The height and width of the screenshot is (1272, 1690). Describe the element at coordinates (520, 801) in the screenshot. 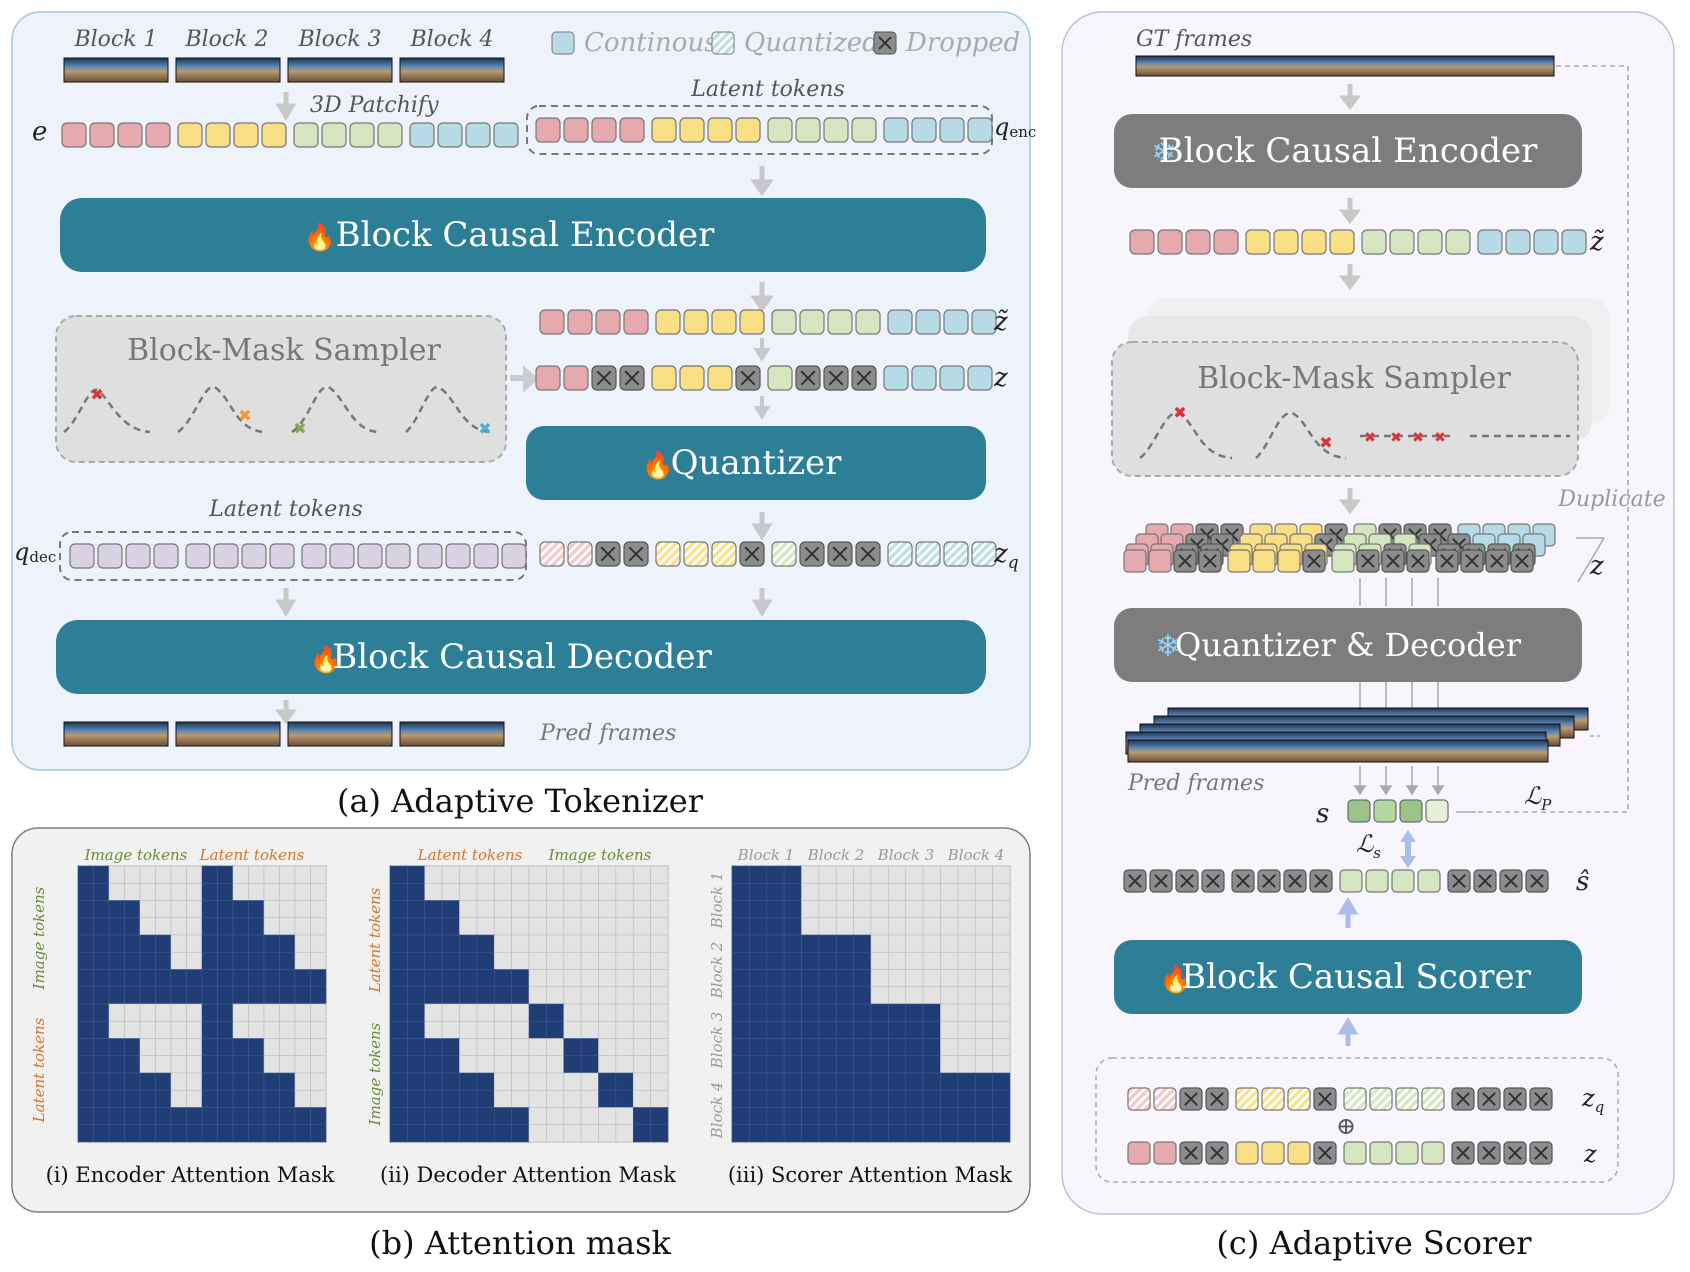

I see `panel-a-caption: (a) Adaptive Tokenizer` at that location.